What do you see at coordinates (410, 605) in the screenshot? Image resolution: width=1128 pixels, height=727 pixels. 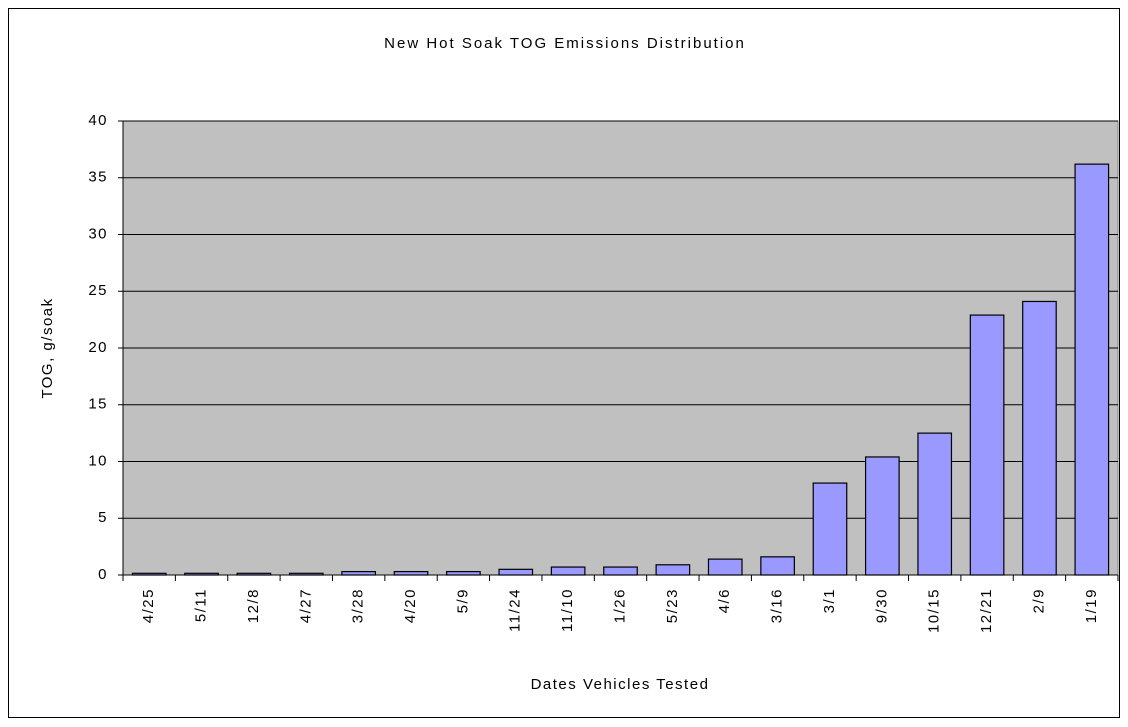 I see `x-tick-label: 4/20` at bounding box center [410, 605].